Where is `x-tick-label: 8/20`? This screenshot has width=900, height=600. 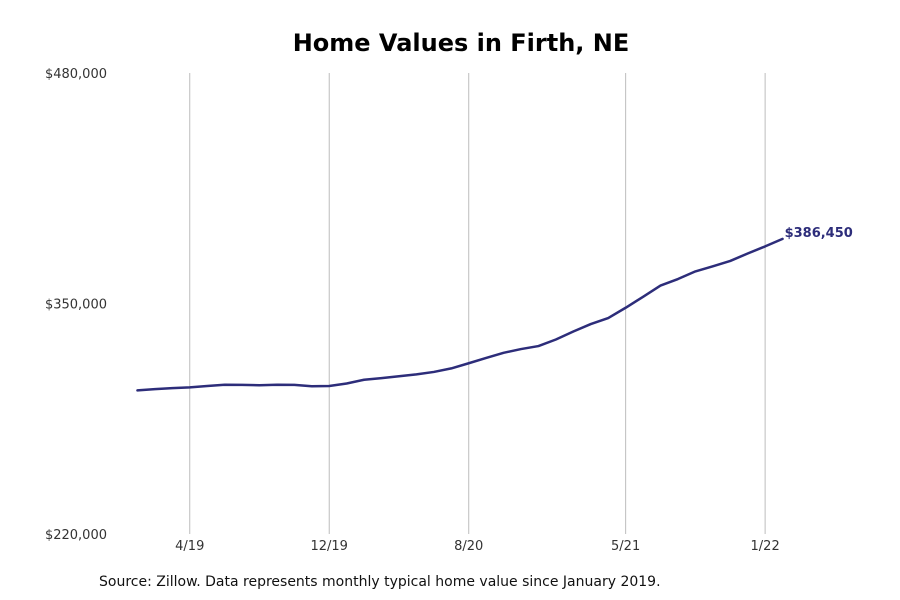
x-tick-label: 8/20 is located at coordinates (468, 546).